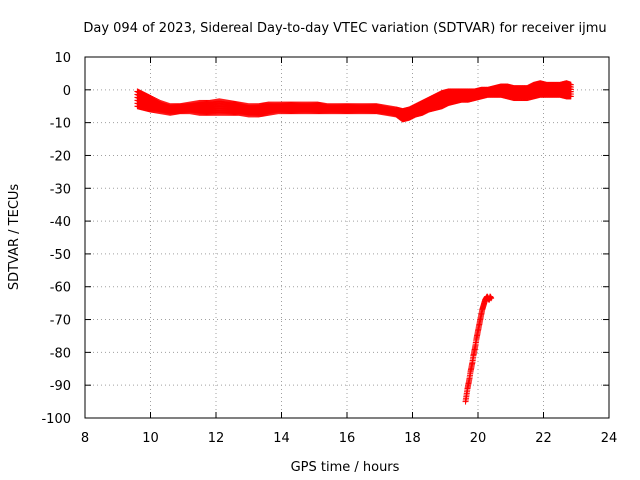  Describe the element at coordinates (62, 58) in the screenshot. I see `y-tick-label: 10` at that location.